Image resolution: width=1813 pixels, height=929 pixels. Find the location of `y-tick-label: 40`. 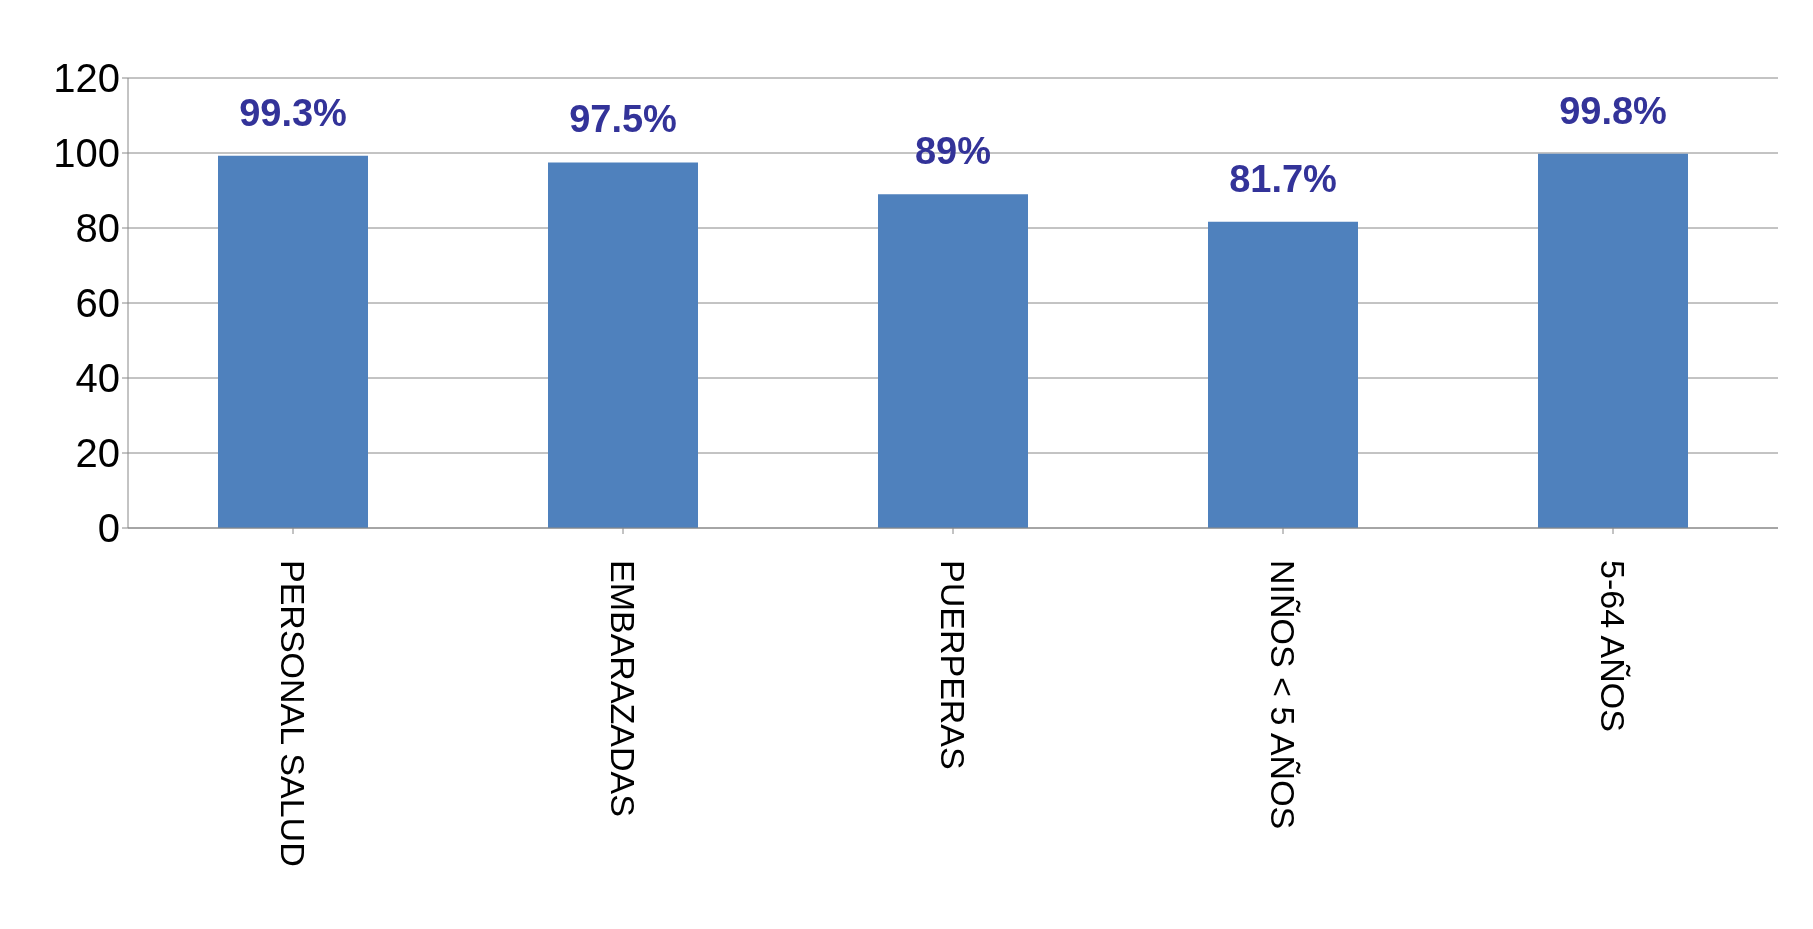

y-tick-label: 40 is located at coordinates (97, 378).